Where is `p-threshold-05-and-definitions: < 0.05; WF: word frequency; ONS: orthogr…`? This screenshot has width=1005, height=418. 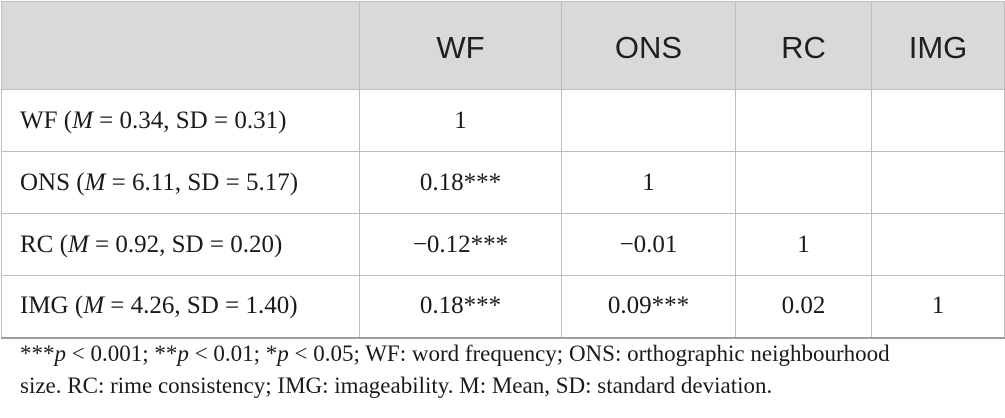 p-threshold-05-and-definitions: < 0.05; WF: word frequency; ONS: orthogr… is located at coordinates (589, 353).